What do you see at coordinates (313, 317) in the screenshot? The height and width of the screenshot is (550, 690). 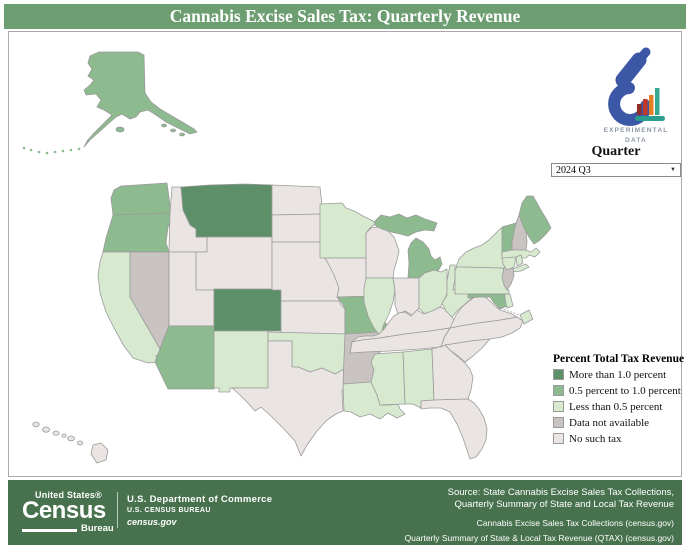 I see `state-KS` at bounding box center [313, 317].